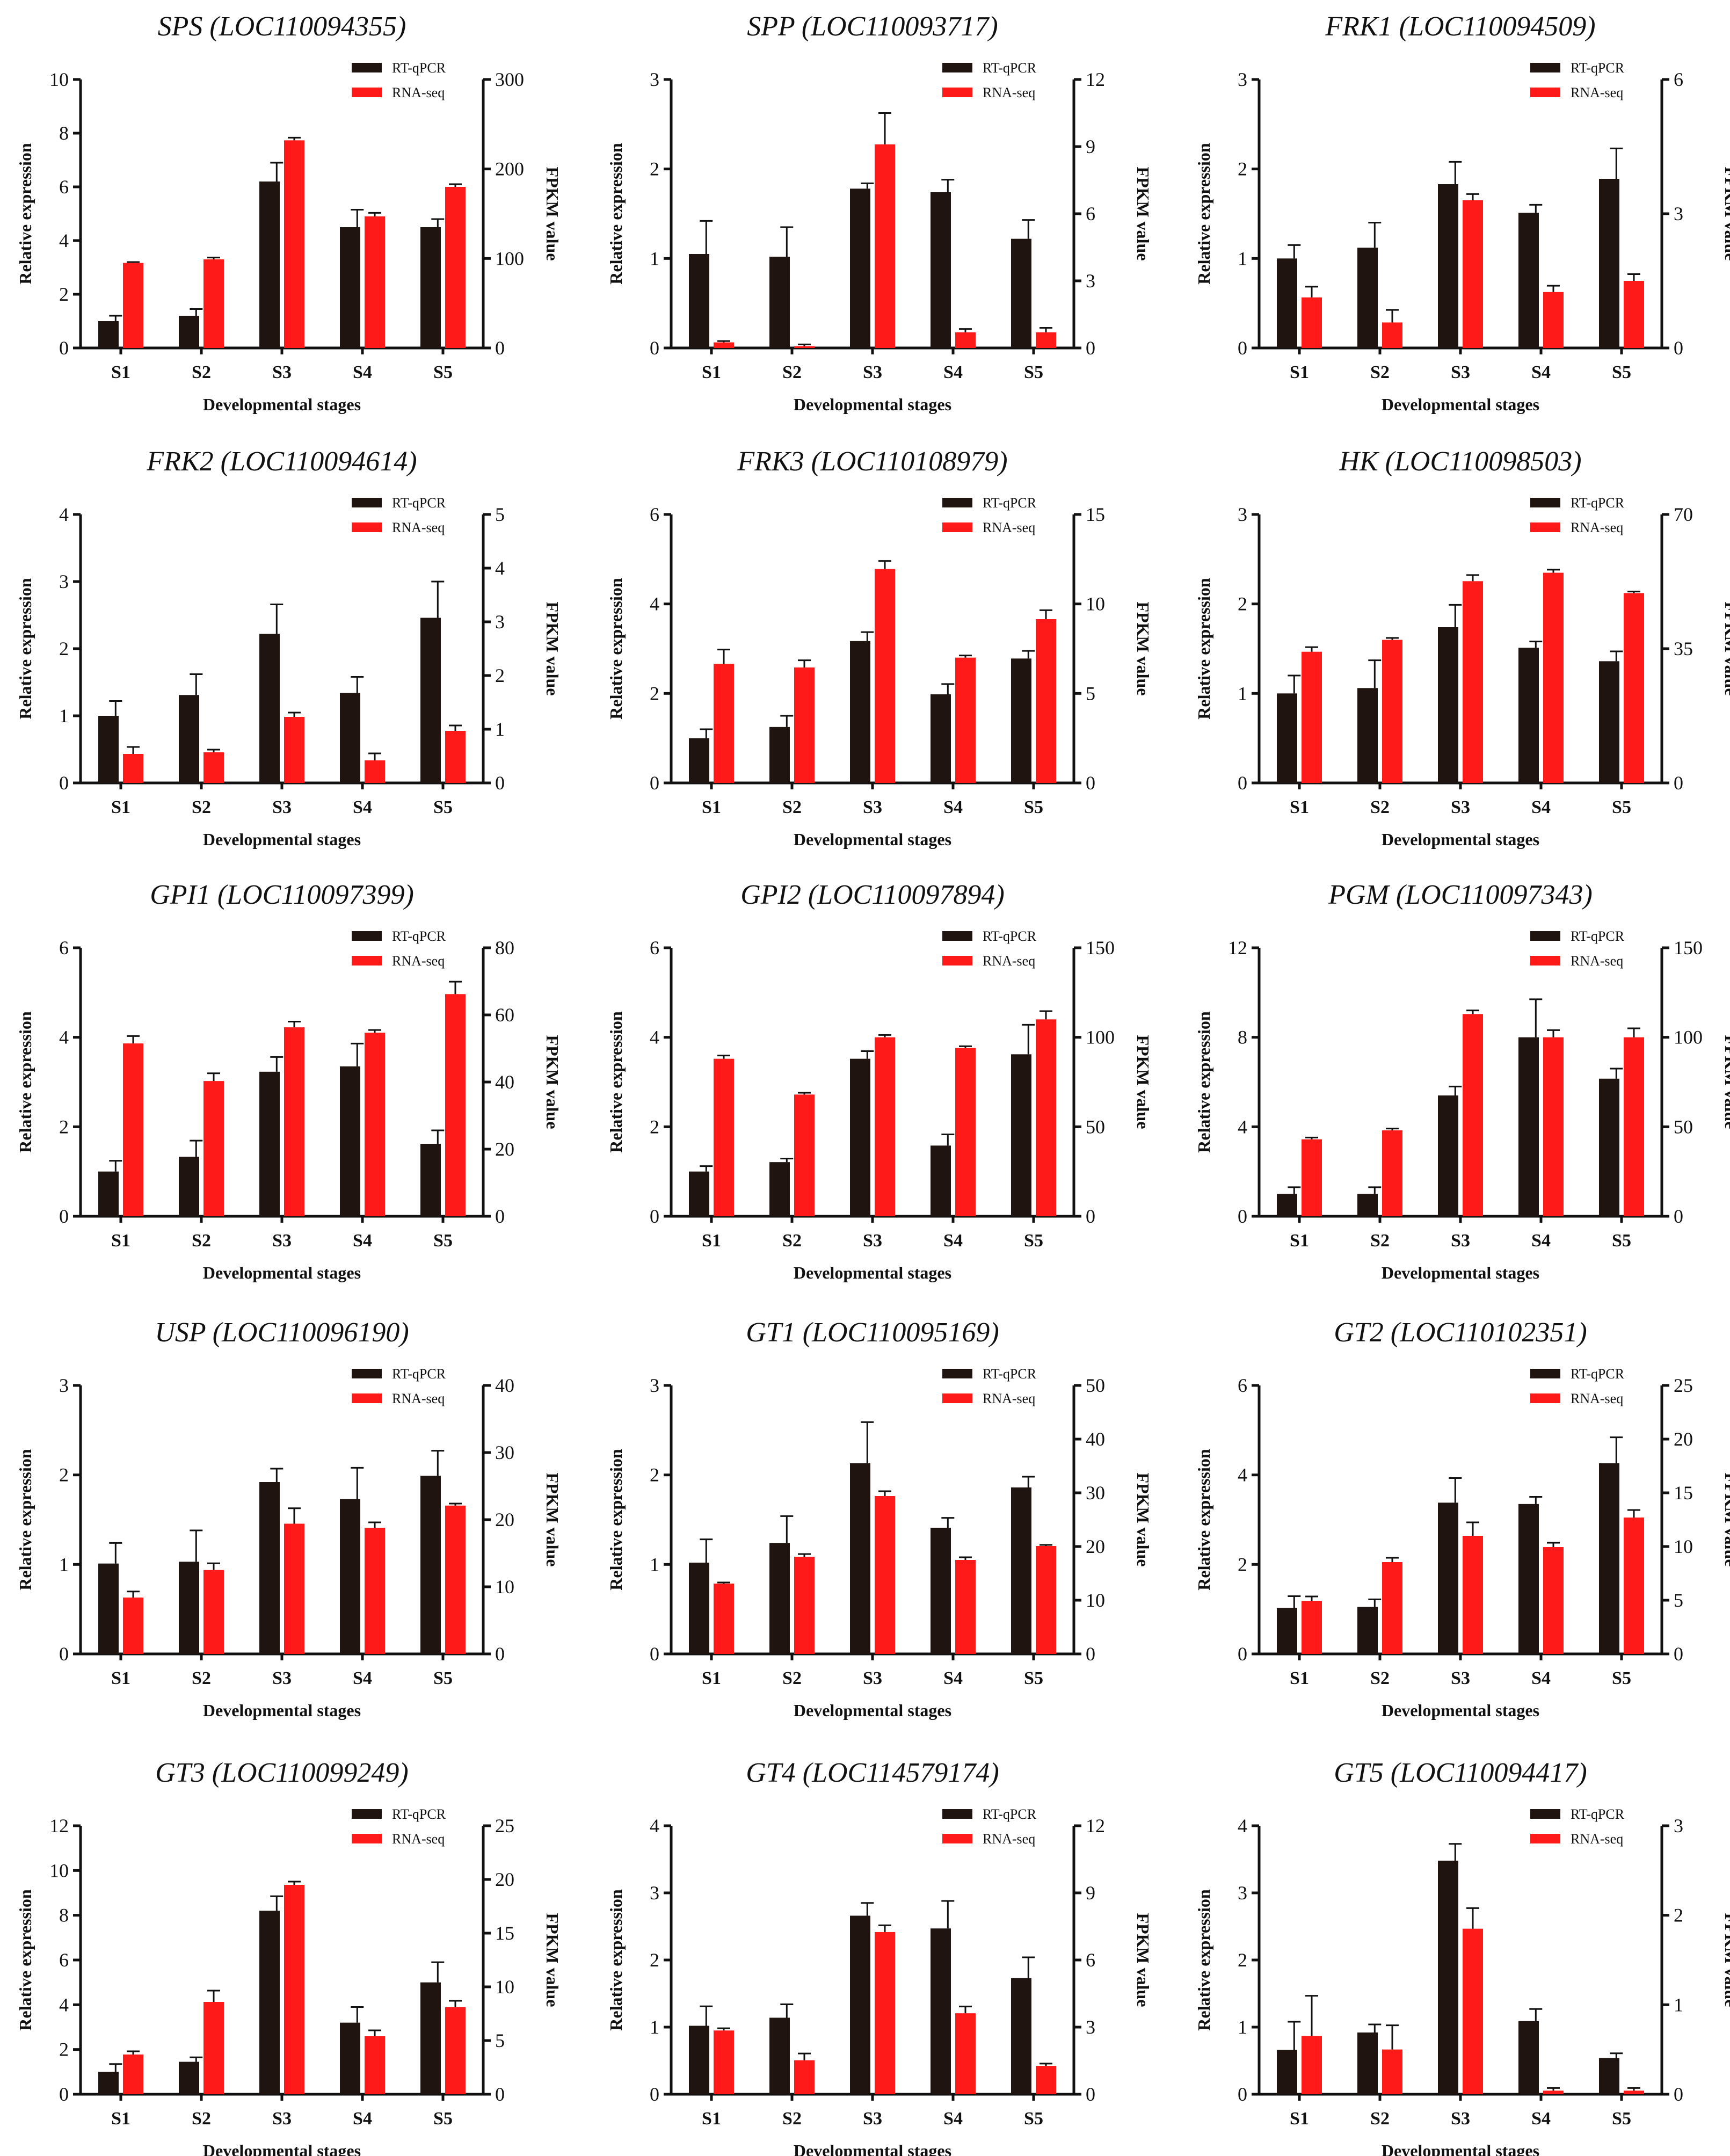 This screenshot has height=2156, width=1730. What do you see at coordinates (872, 1332) in the screenshot?
I see `chart-title: GT1 (LOC110095169)` at bounding box center [872, 1332].